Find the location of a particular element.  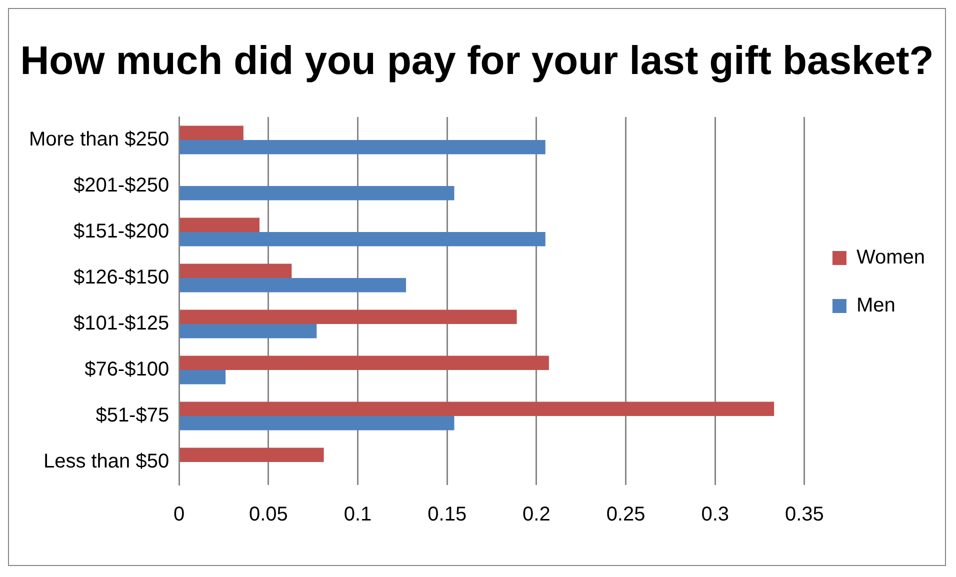

x-tick-label: 0.35 is located at coordinates (804, 515).